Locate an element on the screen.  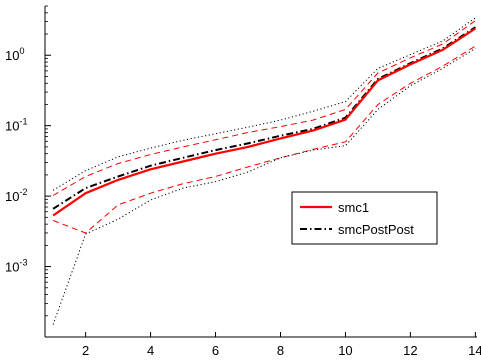
x-tick-label: 8 is located at coordinates (280, 350).